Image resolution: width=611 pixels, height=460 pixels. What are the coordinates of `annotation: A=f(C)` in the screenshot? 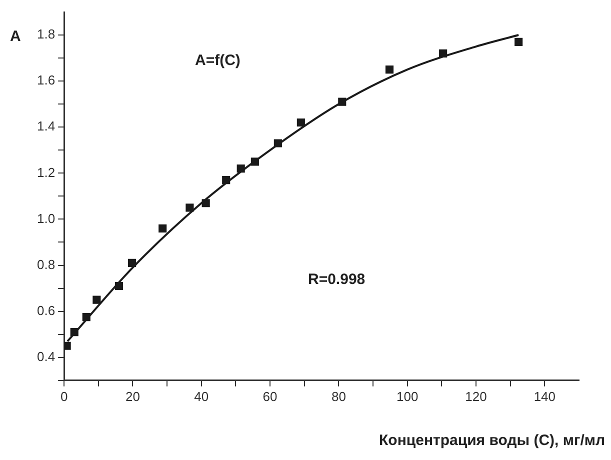 It's located at (217, 60).